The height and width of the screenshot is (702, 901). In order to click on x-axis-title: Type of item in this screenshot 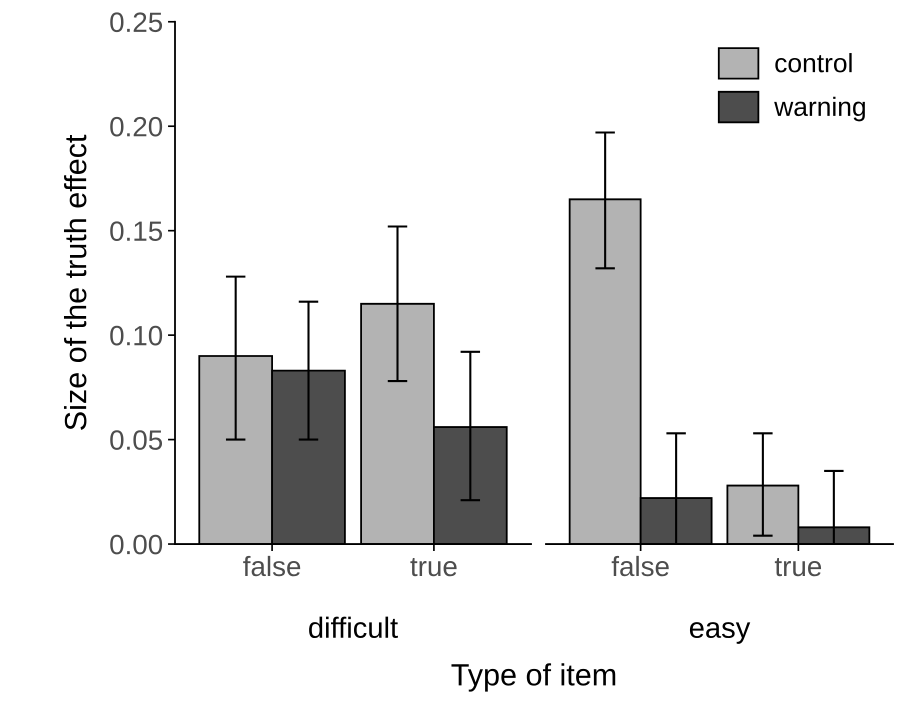, I will do `click(533, 677)`.